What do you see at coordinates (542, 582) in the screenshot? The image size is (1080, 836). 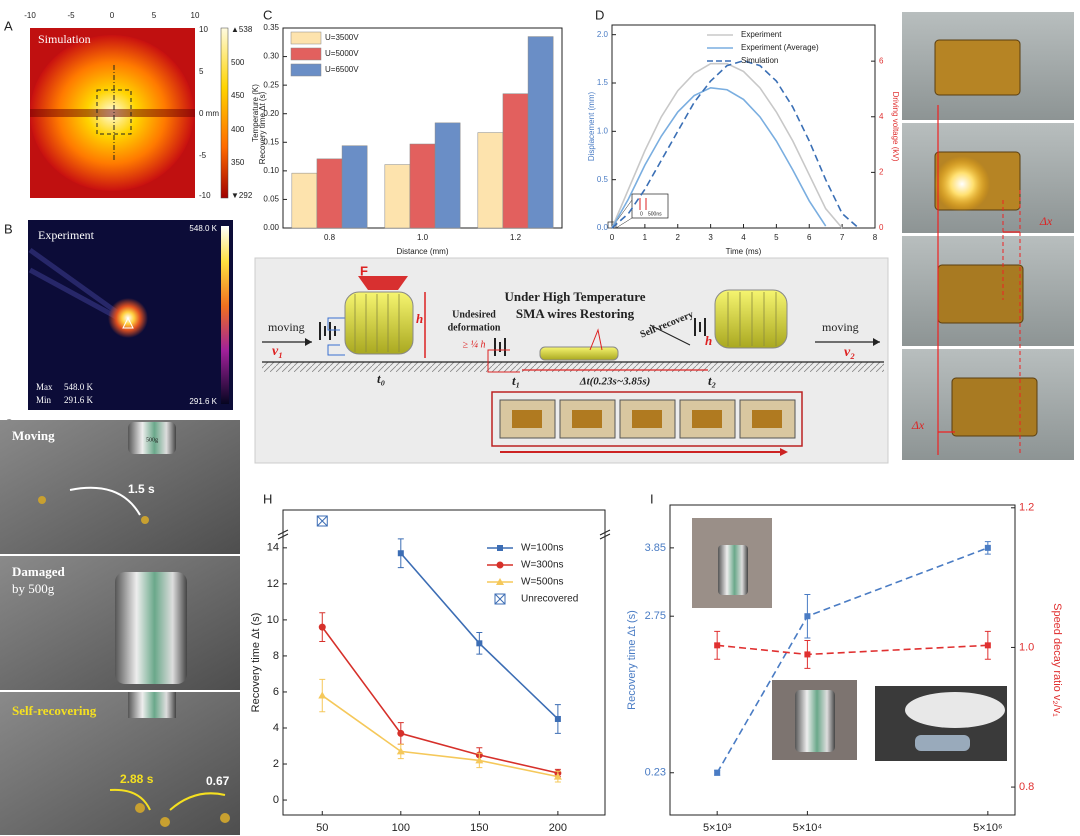 I see `legend-label: W=500ns` at bounding box center [542, 582].